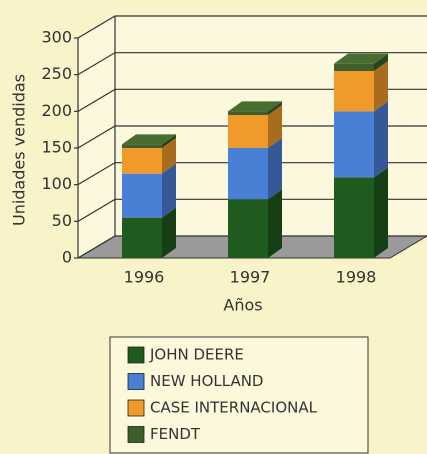  Describe the element at coordinates (56, 110) in the screenshot. I see `y-tick-label: 200` at that location.